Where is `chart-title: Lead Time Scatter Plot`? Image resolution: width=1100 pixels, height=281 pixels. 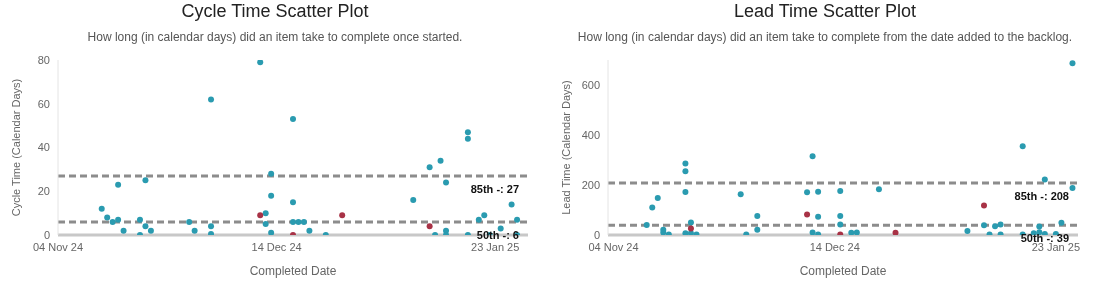 chart-title: Lead Time Scatter Plot is located at coordinates (825, 11).